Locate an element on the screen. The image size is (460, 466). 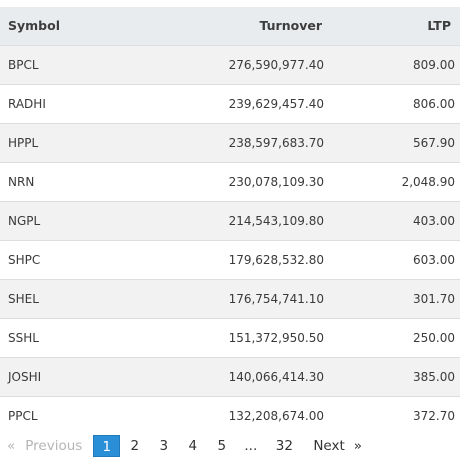
table-row: NGPL 214,543,109.80 403.00 is located at coordinates (230, 220).